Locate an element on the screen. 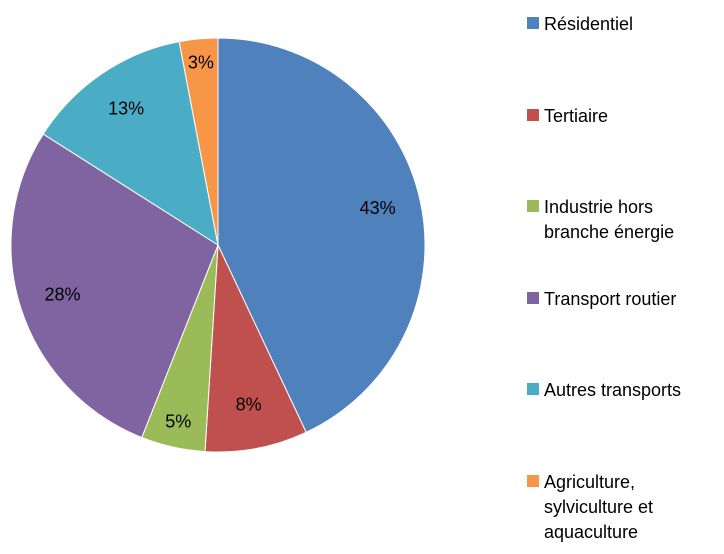 The height and width of the screenshot is (554, 724). legend-item: Résidentiel is located at coordinates (625, 24).